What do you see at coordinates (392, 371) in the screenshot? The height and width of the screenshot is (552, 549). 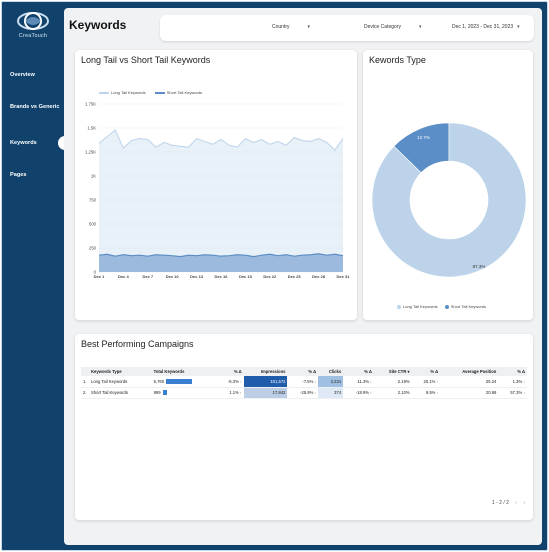 I see `col-site-ctr: Site CTR ▾` at bounding box center [392, 371].